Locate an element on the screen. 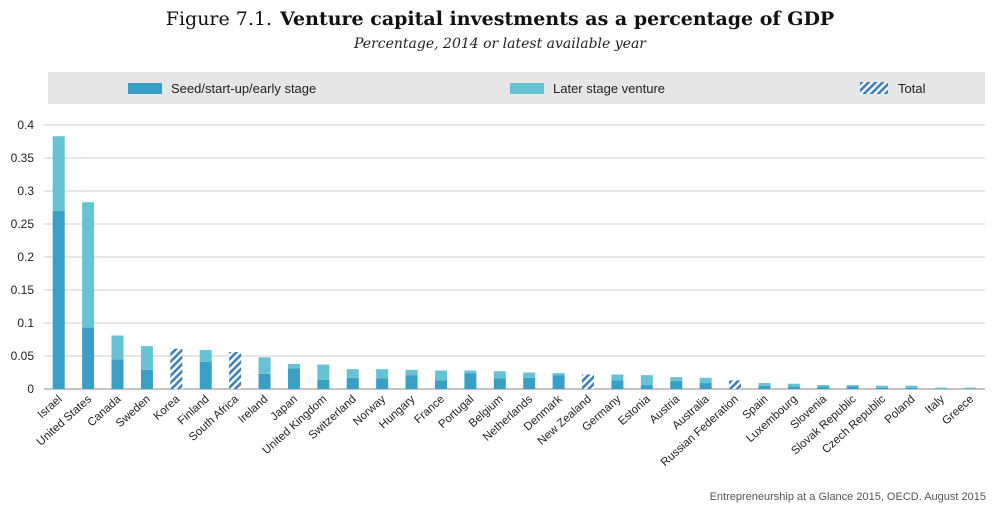 The width and height of the screenshot is (1000, 511). y-tick-label: 0.25 is located at coordinates (23, 224).